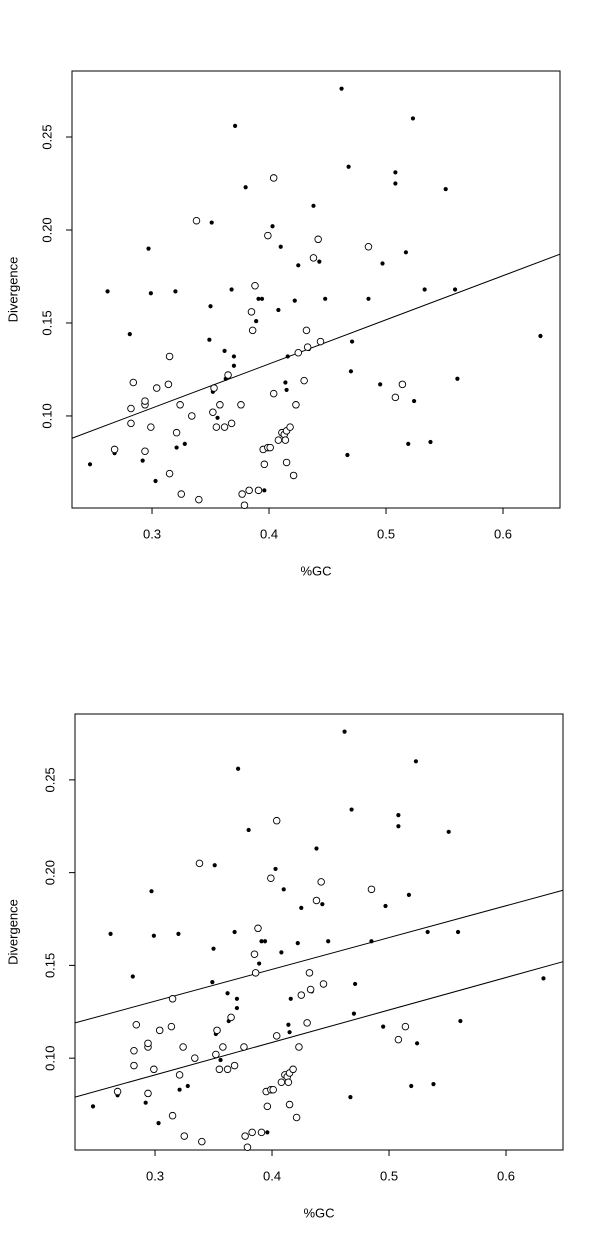  I want to click on y-tick-label: 0.25, so click(49, 779).